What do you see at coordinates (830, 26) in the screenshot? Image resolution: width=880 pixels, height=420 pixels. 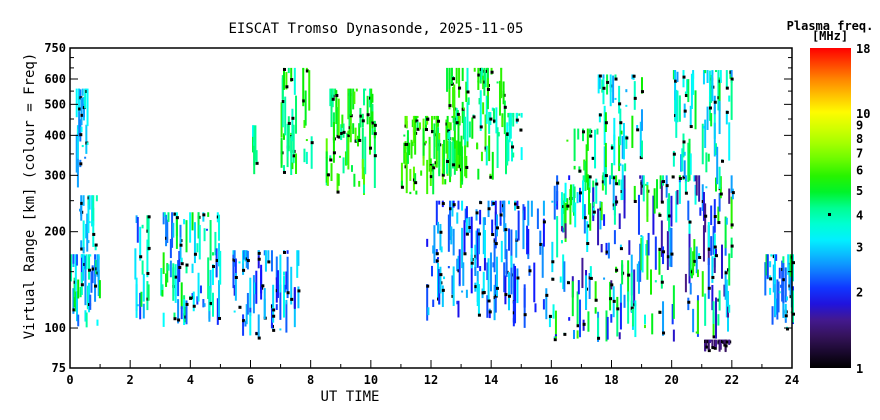 I see `colorbar-title: Plasma freq.` at bounding box center [830, 26].